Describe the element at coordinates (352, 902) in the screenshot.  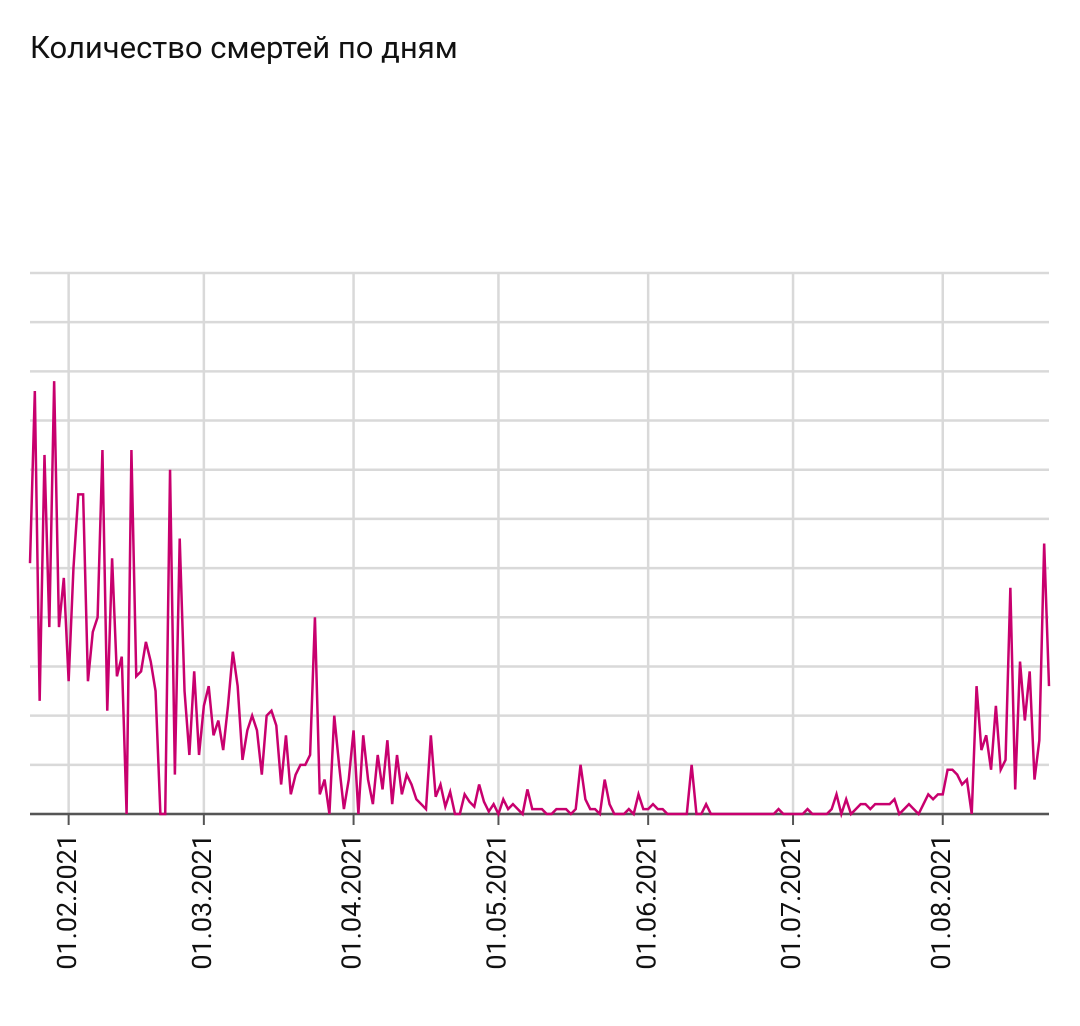
I see `x-tick-label: 01.04.2021` at that location.